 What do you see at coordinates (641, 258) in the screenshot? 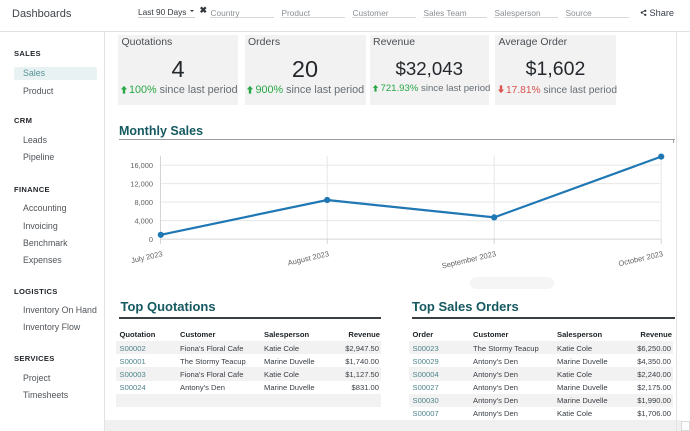
I see `svg-text: October 2023` at bounding box center [641, 258].